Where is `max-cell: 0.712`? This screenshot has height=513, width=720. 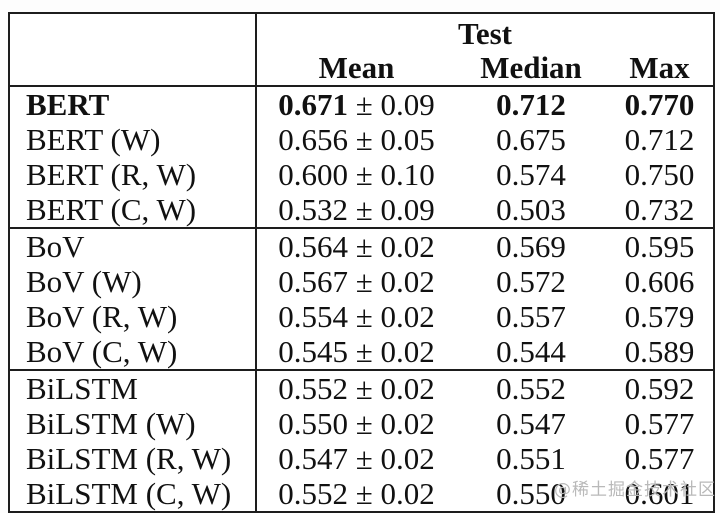 max-cell: 0.712 is located at coordinates (659, 139).